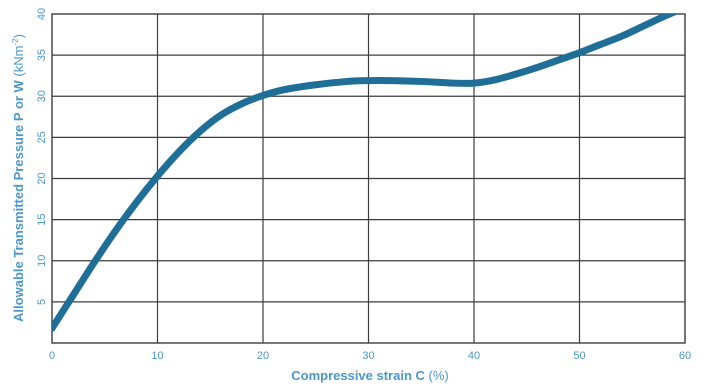  I want to click on y-tick-label-5: 30, so click(42, 96).